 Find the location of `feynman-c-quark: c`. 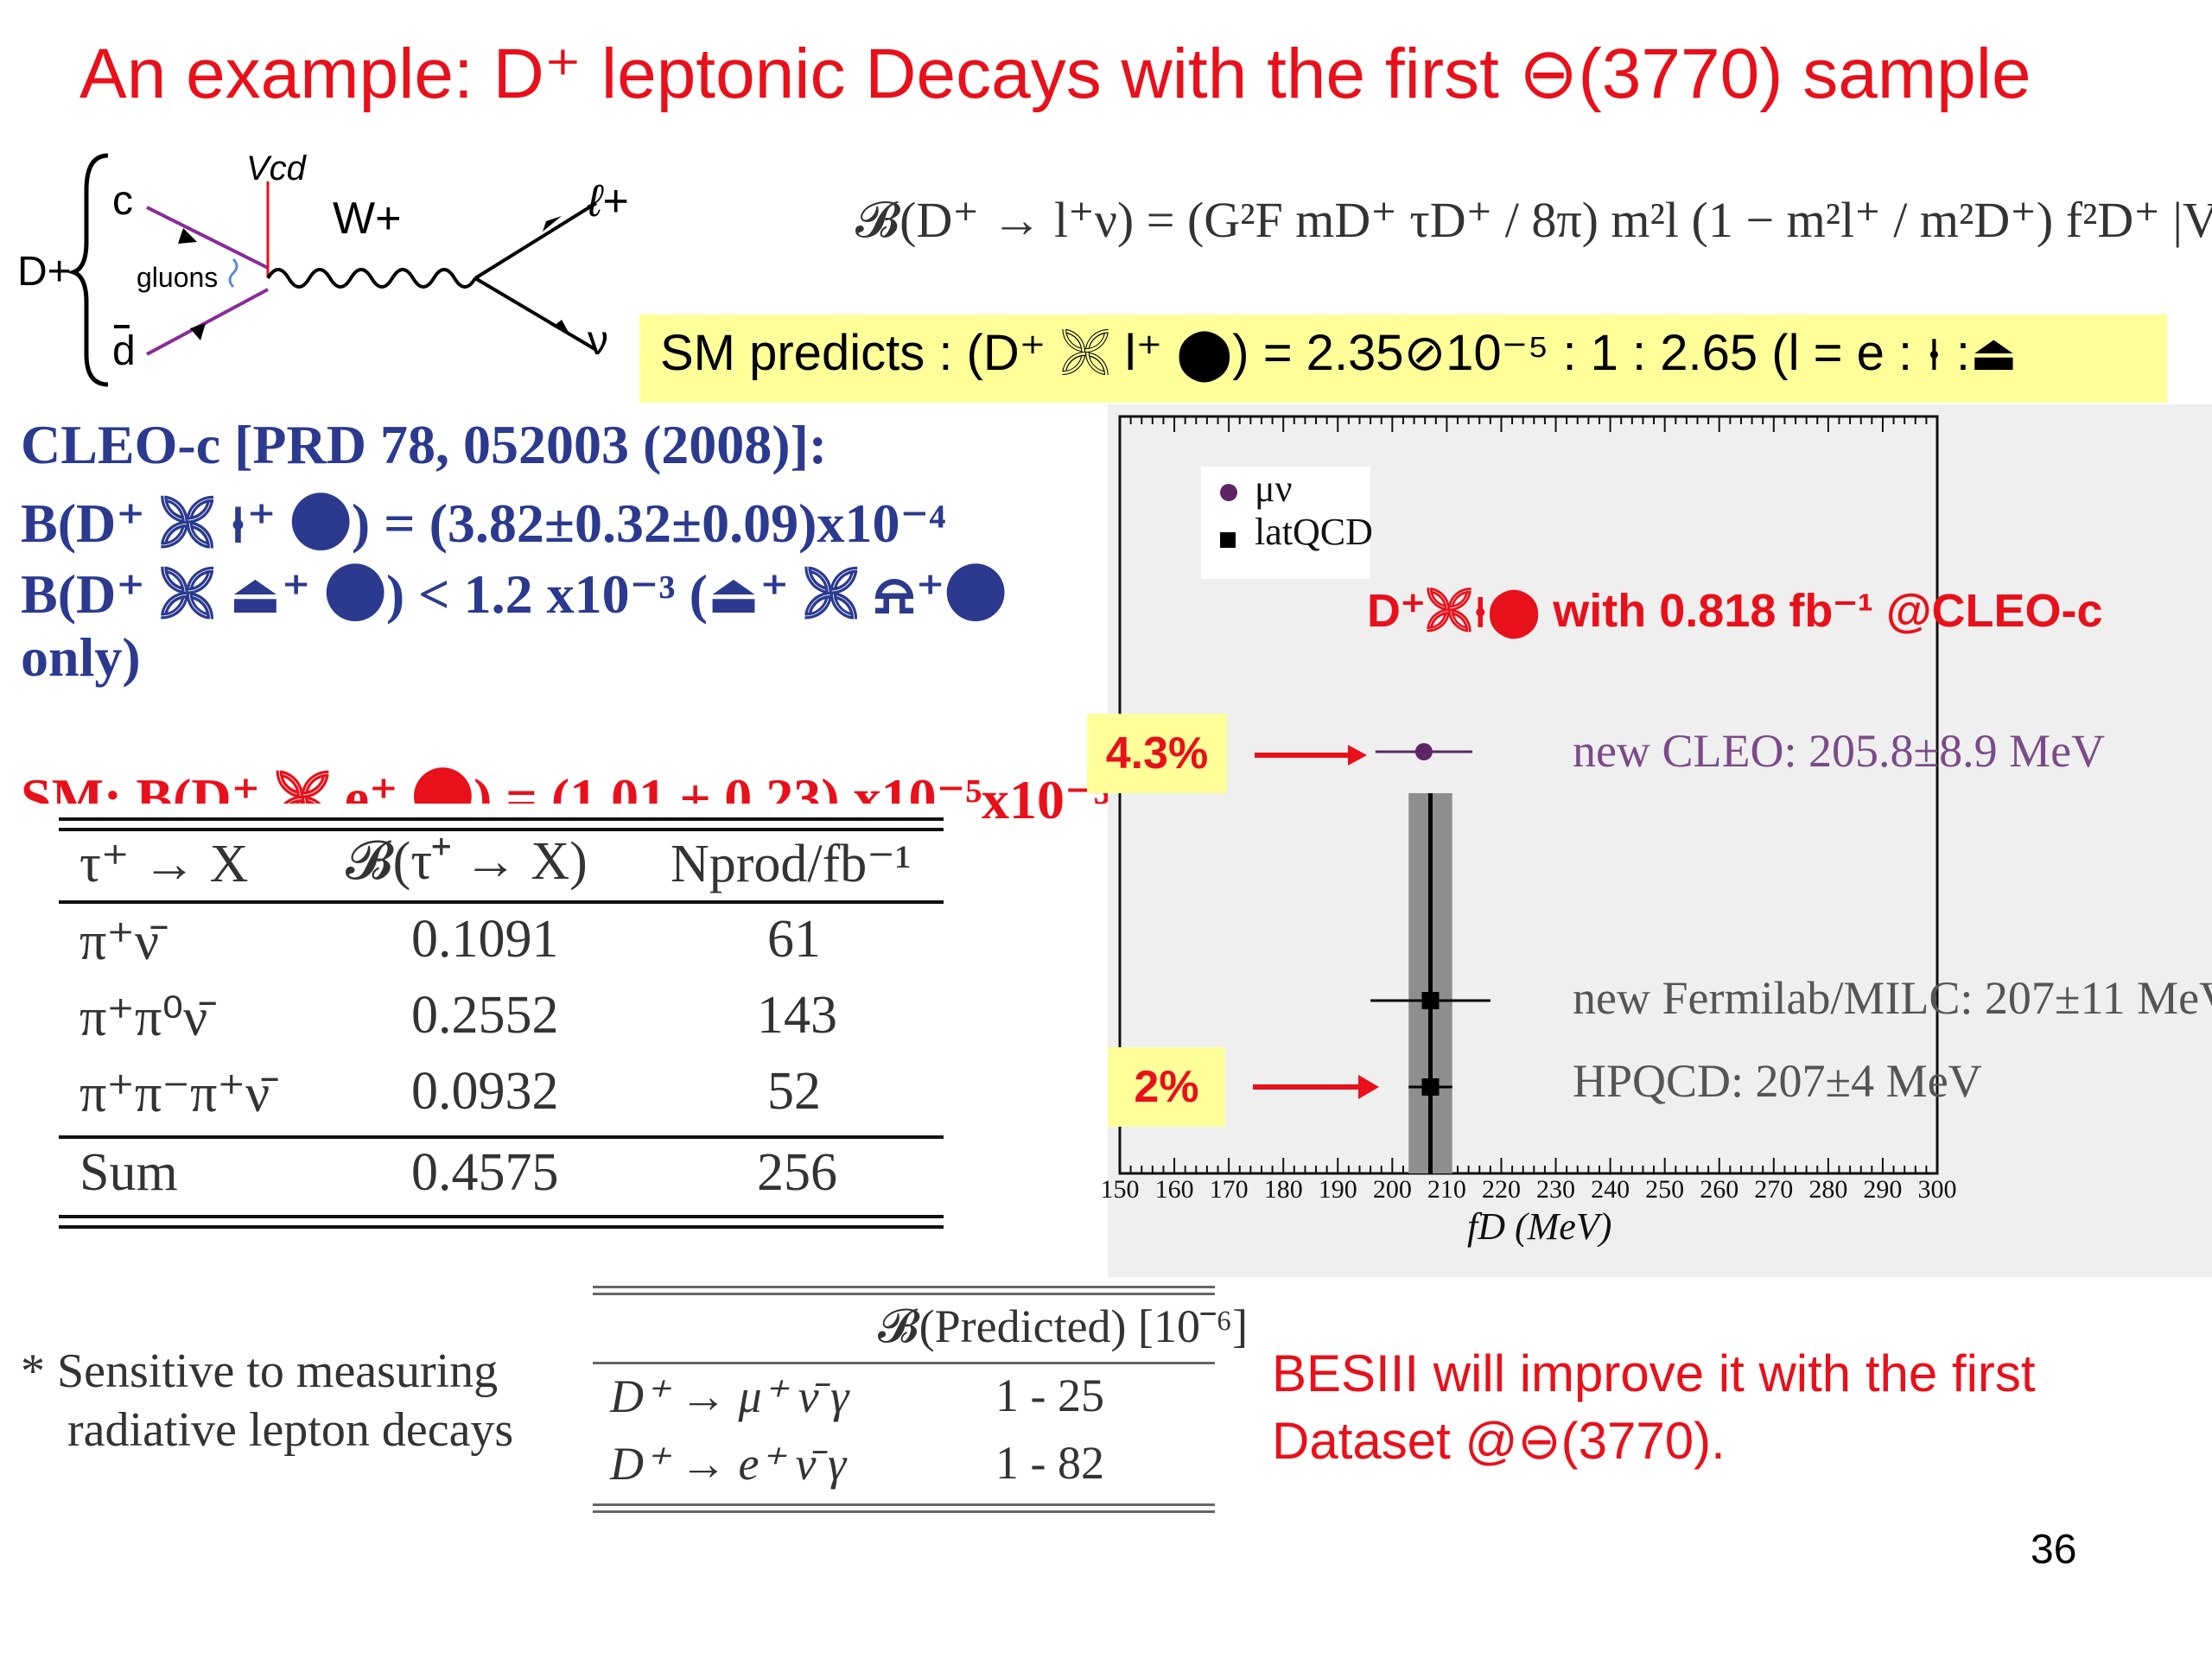

feynman-c-quark: c is located at coordinates (123, 201).